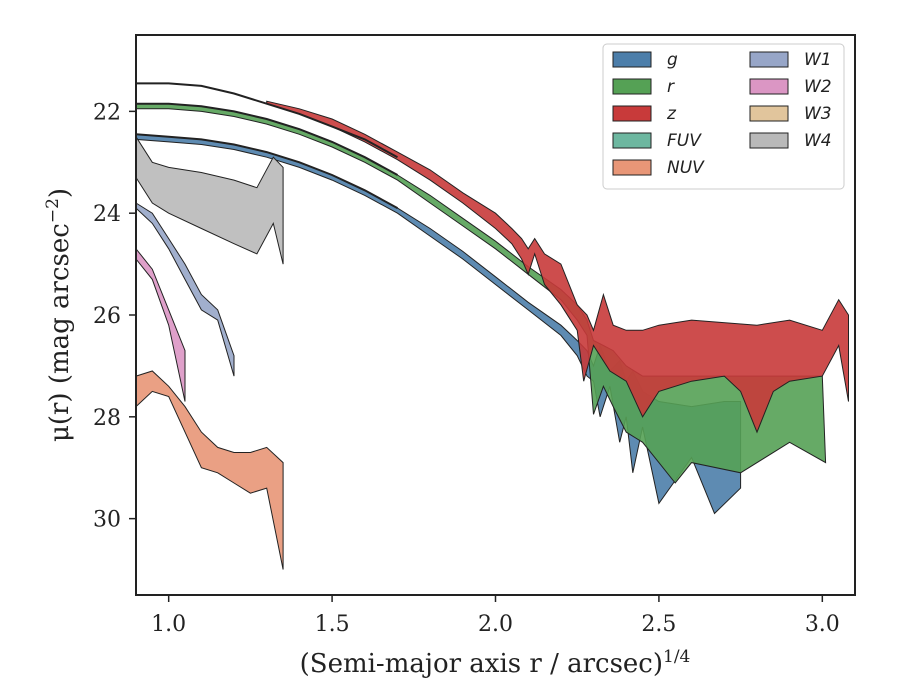 Image resolution: width=900 pixels, height=700 pixels. I want to click on band-nuv, so click(209, 470).